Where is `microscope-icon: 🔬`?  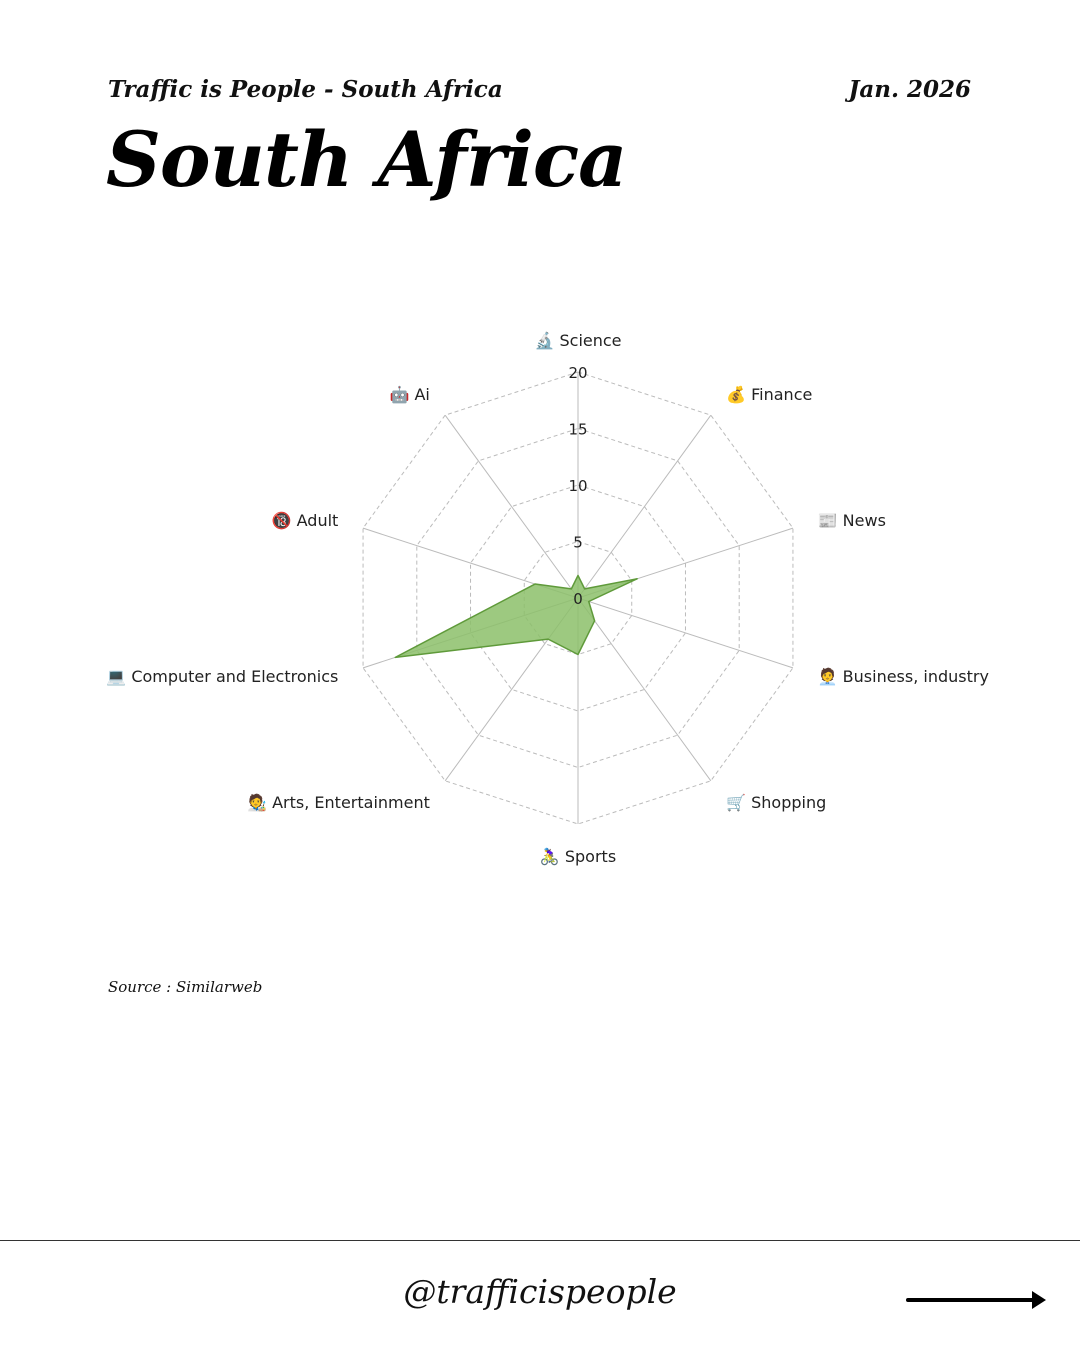
microscope-icon: 🔬 is located at coordinates (546, 340).